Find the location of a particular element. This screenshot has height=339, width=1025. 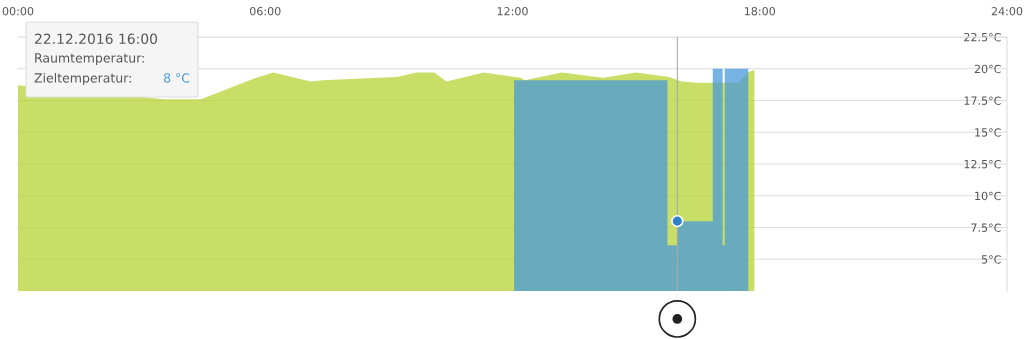

x-tick-label: 12:00 is located at coordinates (512, 11).